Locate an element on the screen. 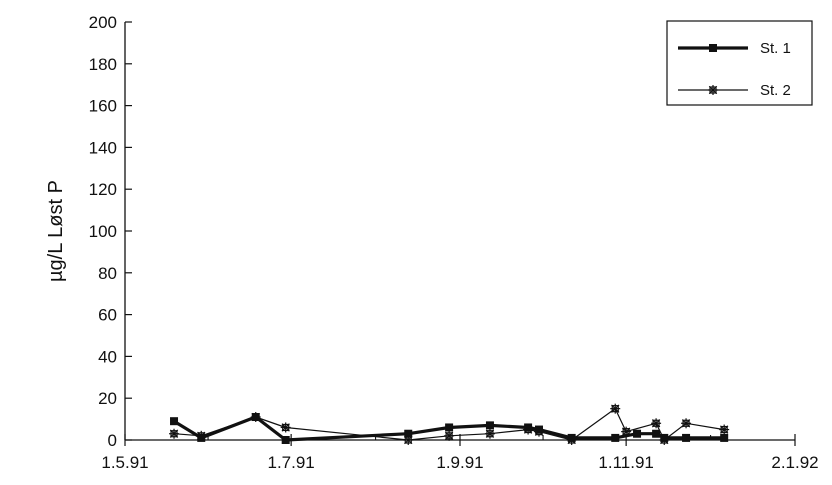 The height and width of the screenshot is (485, 832). y-tick-label: 180 is located at coordinates (103, 64).